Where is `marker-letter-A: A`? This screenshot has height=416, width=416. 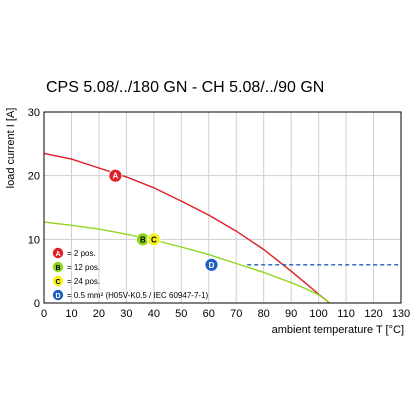 marker-letter-A: A is located at coordinates (116, 176).